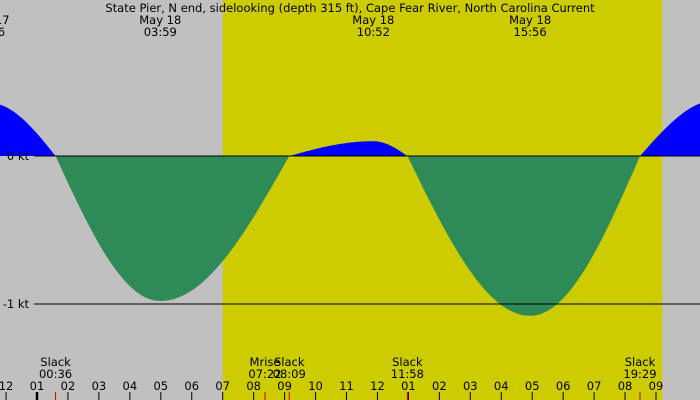 The height and width of the screenshot is (400, 700). What do you see at coordinates (346, 386) in the screenshot?
I see `x-tick-label: 11` at bounding box center [346, 386].